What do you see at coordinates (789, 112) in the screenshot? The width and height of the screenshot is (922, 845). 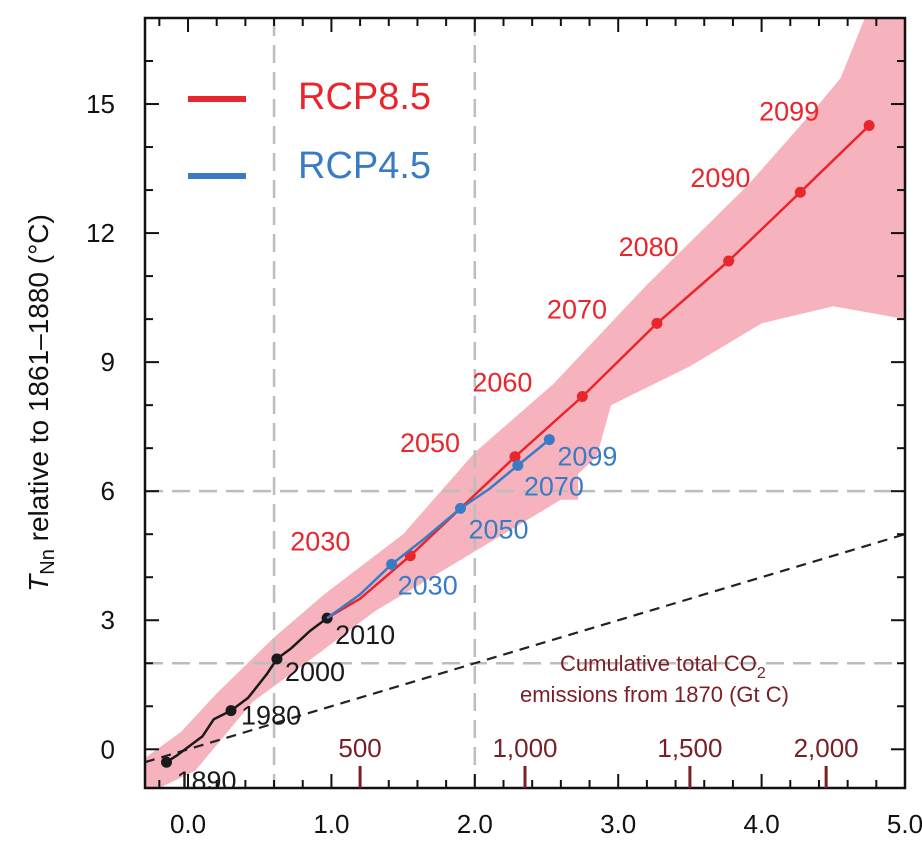 I see `point-label-rcp85-2099: 2099` at bounding box center [789, 112].